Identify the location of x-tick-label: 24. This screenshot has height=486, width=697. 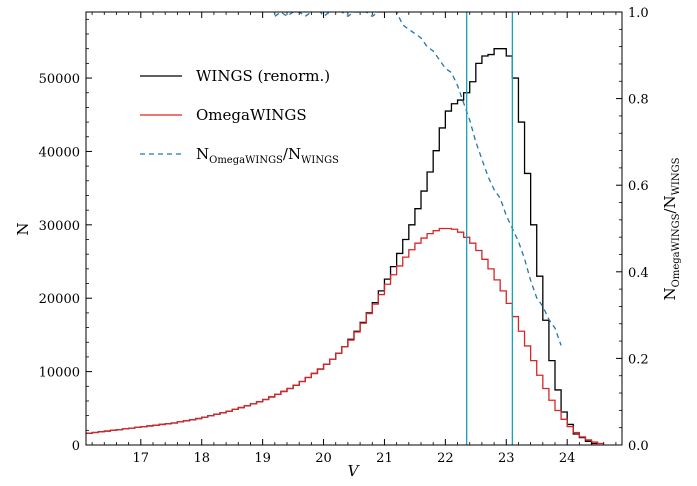
(567, 458).